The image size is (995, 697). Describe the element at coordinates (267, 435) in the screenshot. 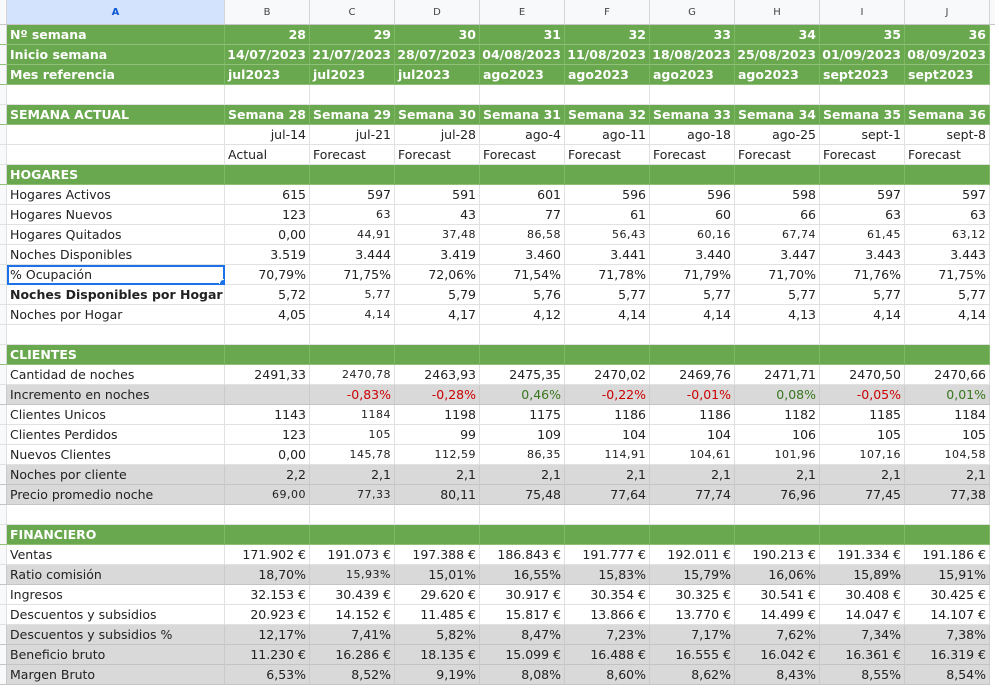

I see `data-cell: 123` at that location.